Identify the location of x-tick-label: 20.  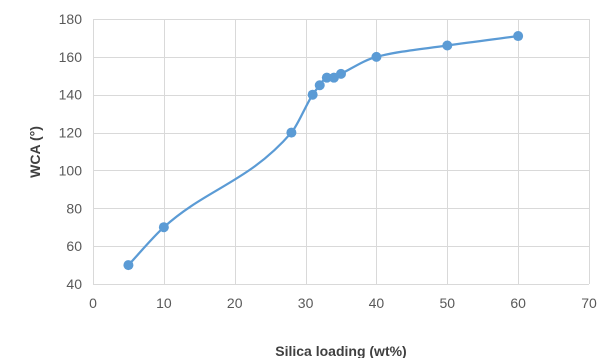
(235, 303).